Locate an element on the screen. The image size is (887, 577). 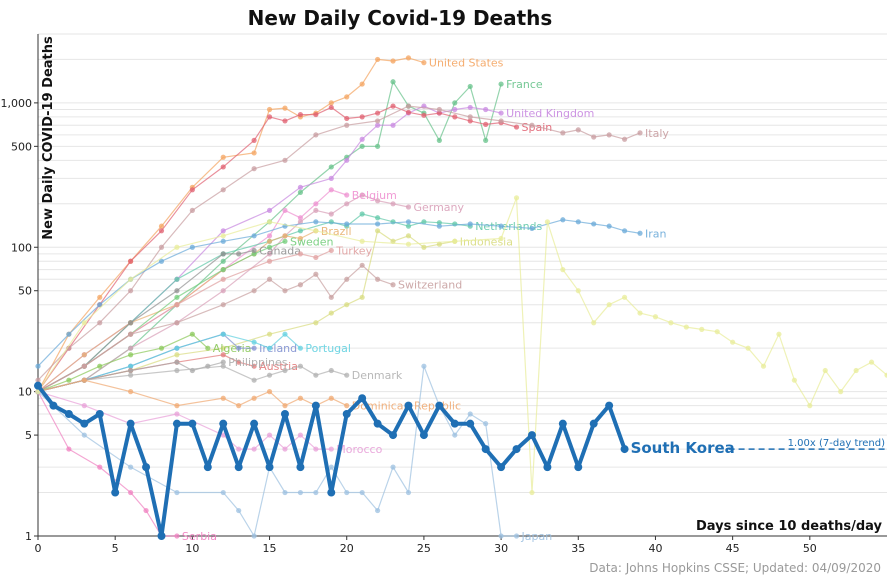
trend-label: 1.00x (7-day trend) is located at coordinates (836, 443).